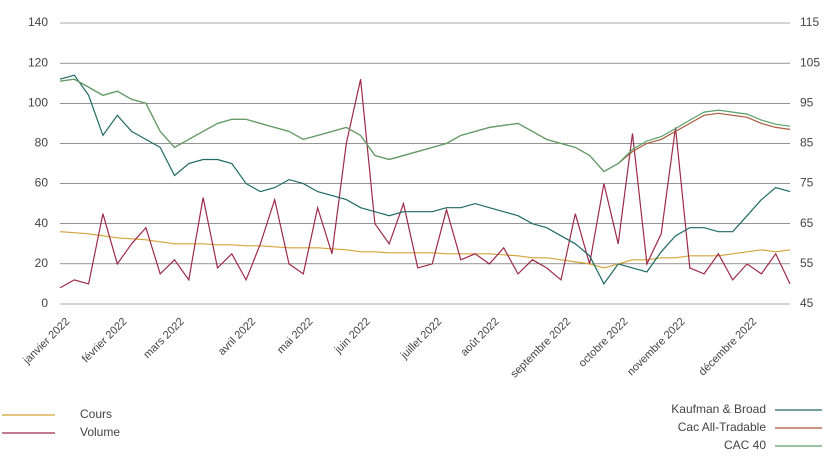  Describe the element at coordinates (44, 303) in the screenshot. I see `y-tick-label: 0` at that location.